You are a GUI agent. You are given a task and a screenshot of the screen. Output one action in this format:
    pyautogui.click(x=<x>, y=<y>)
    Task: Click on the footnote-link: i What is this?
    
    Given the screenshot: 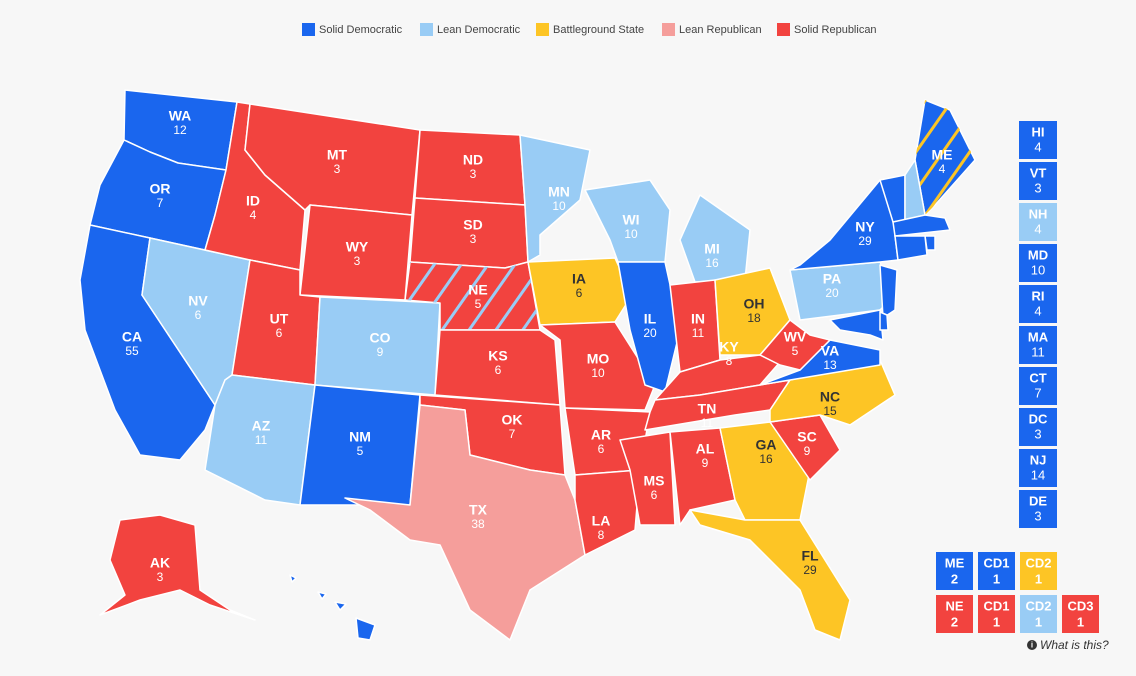 What is the action you would take?
    pyautogui.click(x=1068, y=645)
    